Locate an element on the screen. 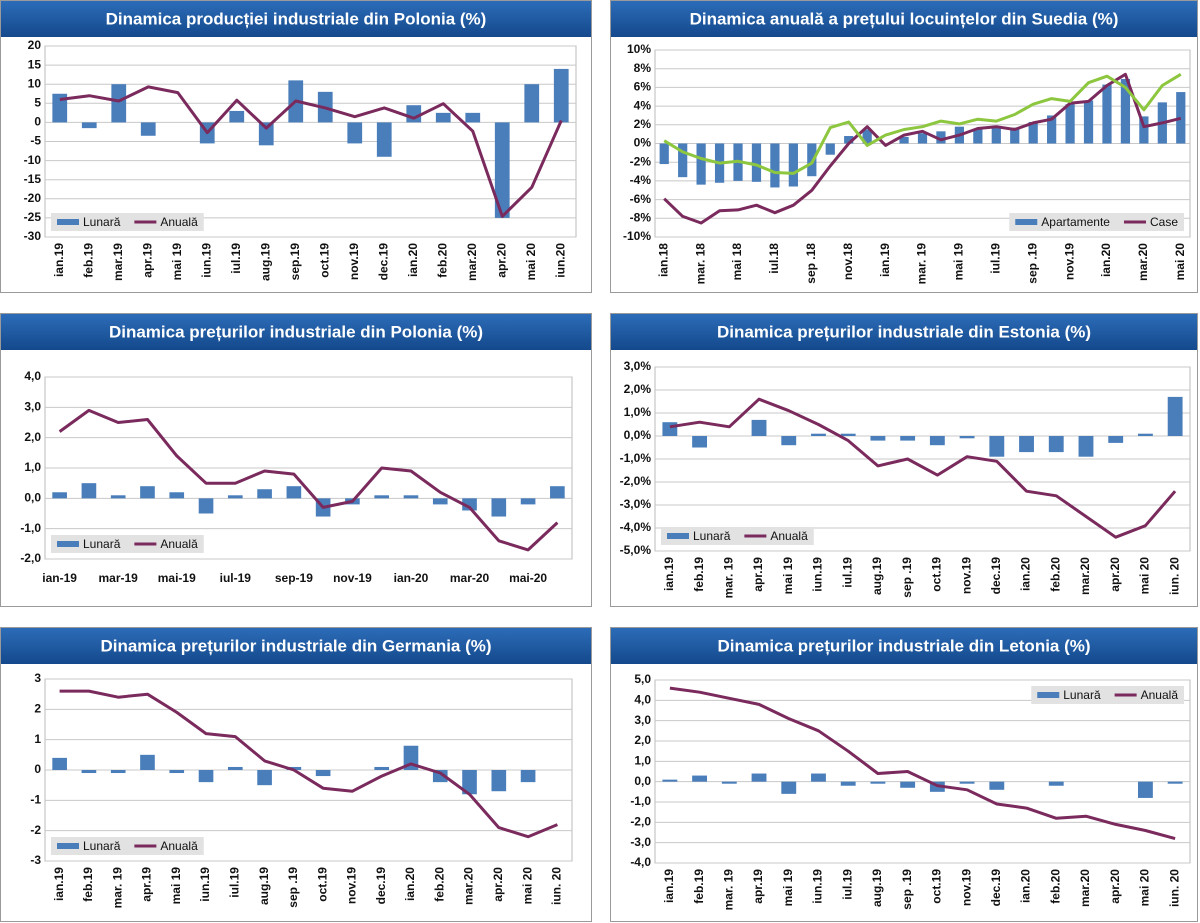 This screenshot has width=1200, height=923. legend-swatch is located at coordinates (1026, 222).